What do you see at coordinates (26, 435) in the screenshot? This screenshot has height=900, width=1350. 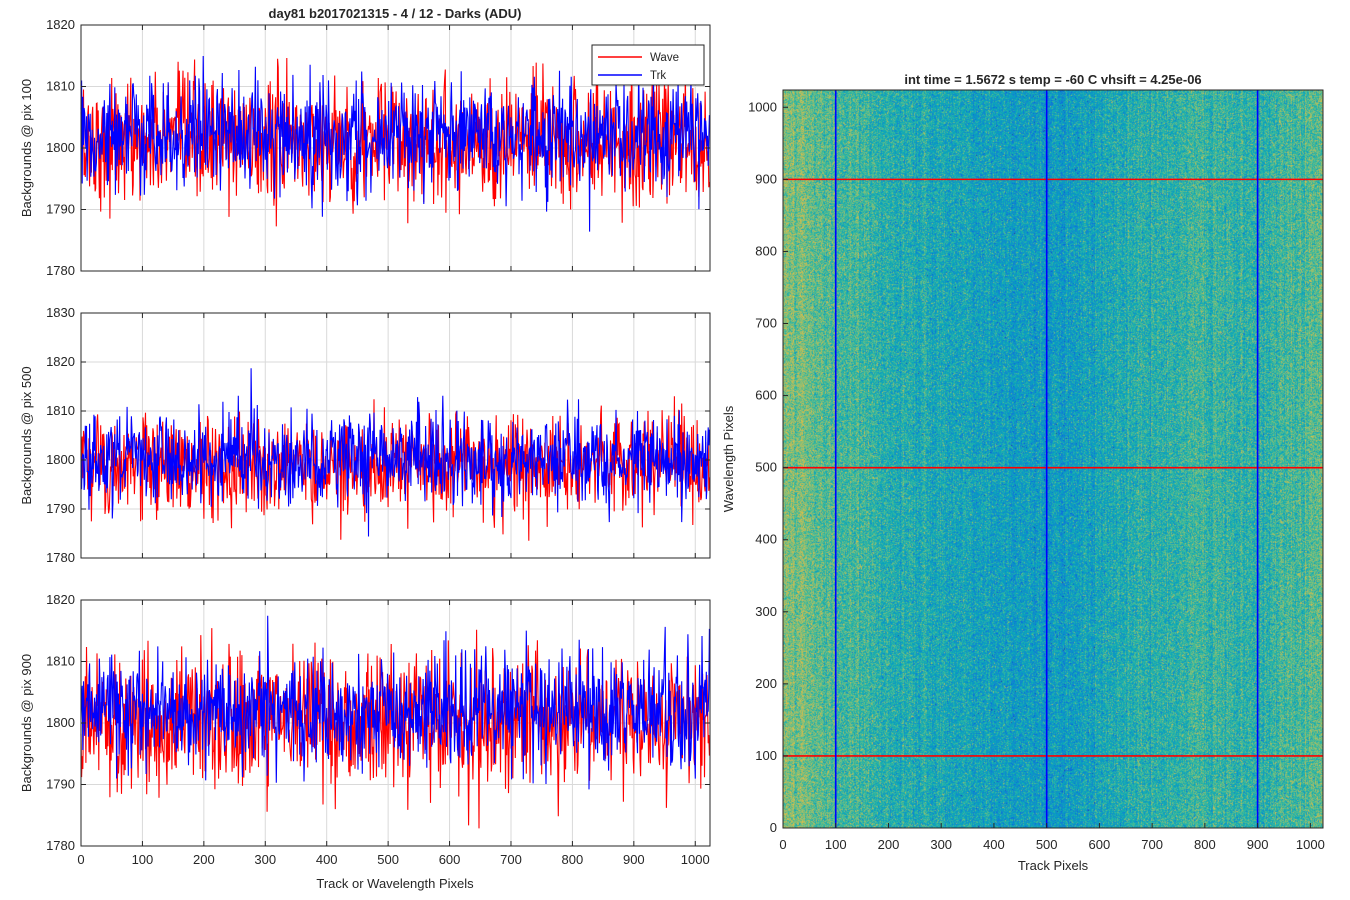 I see `y-axis-label: Backgrounds @ pix 500` at bounding box center [26, 435].